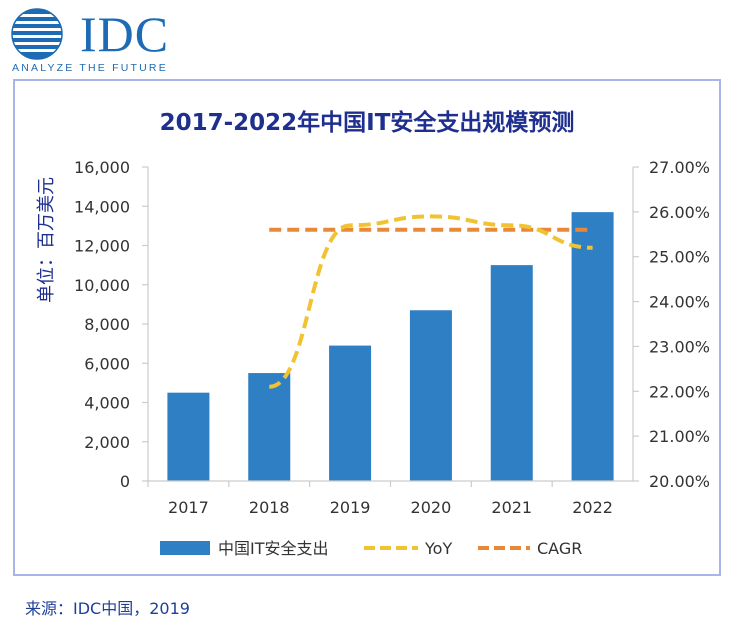 This screenshot has width=745, height=634. What do you see at coordinates (125, 34) in the screenshot?
I see `brand-name: IDC` at bounding box center [125, 34].